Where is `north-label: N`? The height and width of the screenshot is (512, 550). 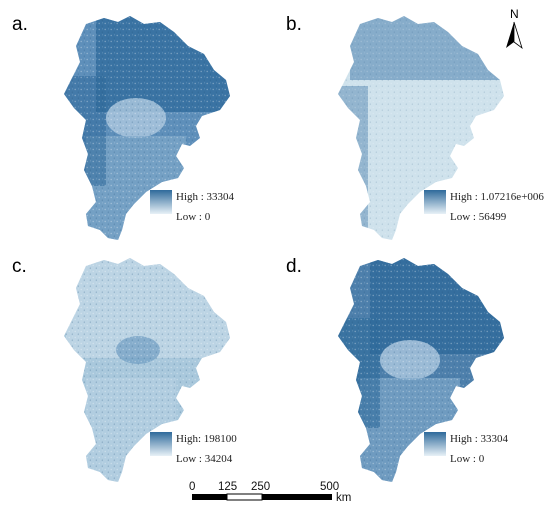
north-label: N is located at coordinates (514, 14).